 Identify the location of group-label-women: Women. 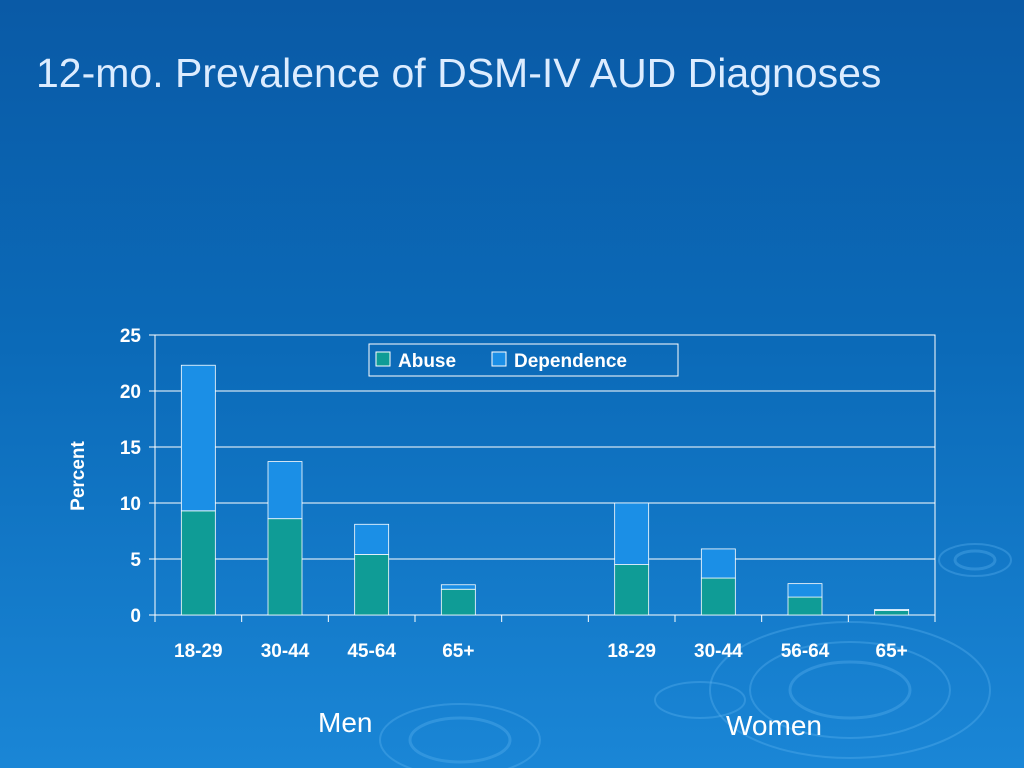
(774, 725).